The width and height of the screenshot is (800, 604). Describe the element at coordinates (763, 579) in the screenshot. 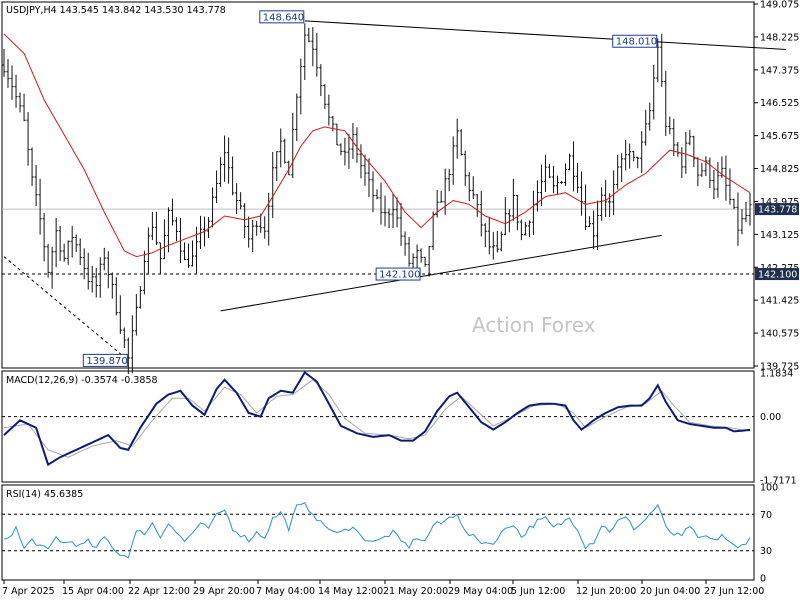

I see `rsi-y-tick-label: 0` at that location.